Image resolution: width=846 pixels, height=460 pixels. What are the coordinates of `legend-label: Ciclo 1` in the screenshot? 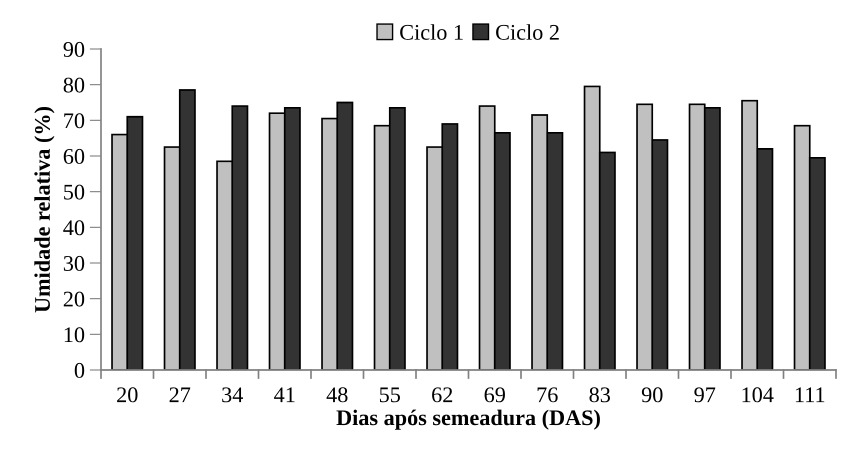 It's located at (431, 32).